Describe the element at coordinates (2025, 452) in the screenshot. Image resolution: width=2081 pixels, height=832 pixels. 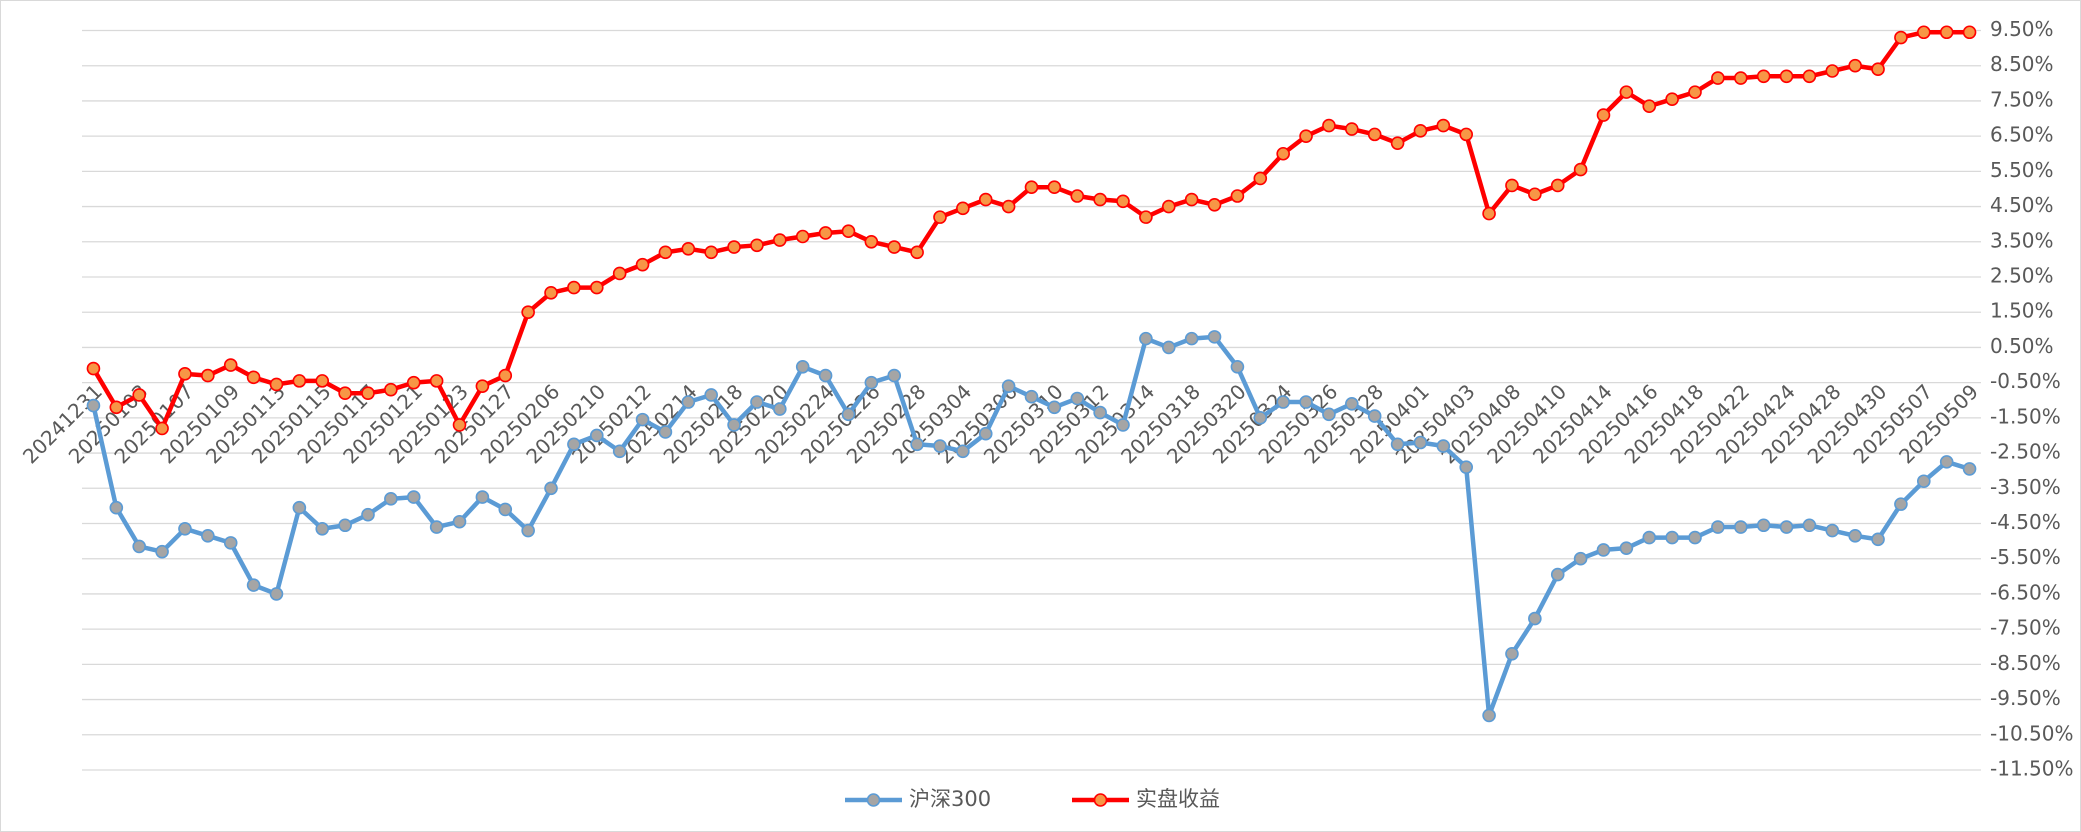
I see `y-tick-label: -2.50%` at that location.